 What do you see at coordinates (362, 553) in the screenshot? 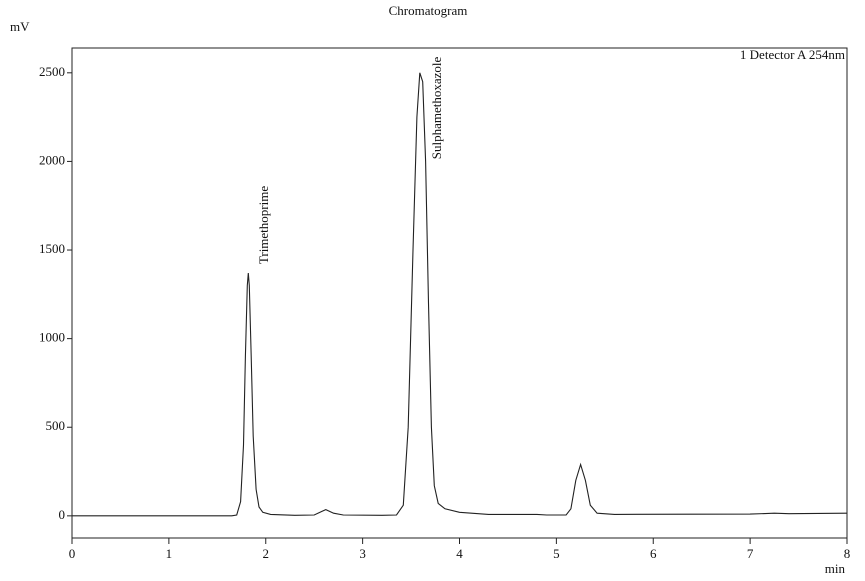
I see `x-tick-label: 3` at bounding box center [362, 553].